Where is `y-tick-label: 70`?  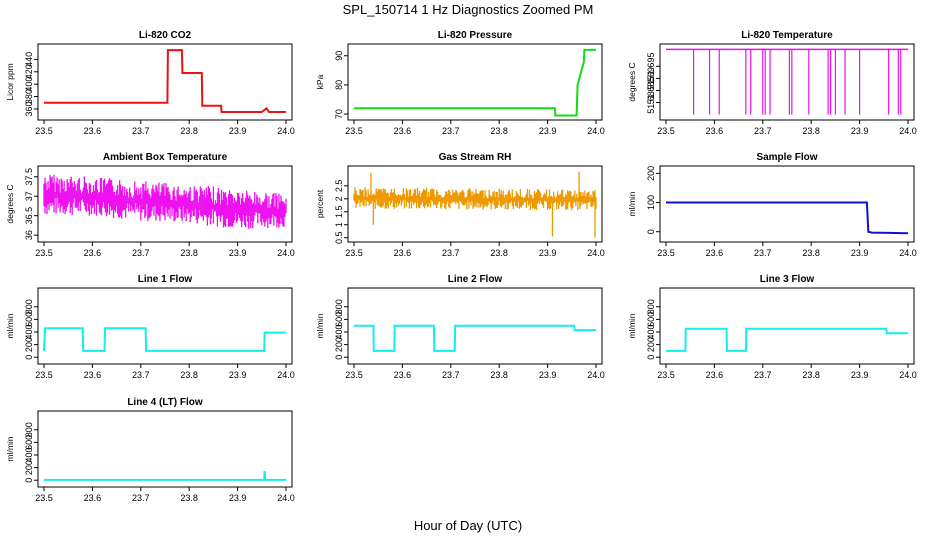
y-tick-label: 70 is located at coordinates (339, 114).